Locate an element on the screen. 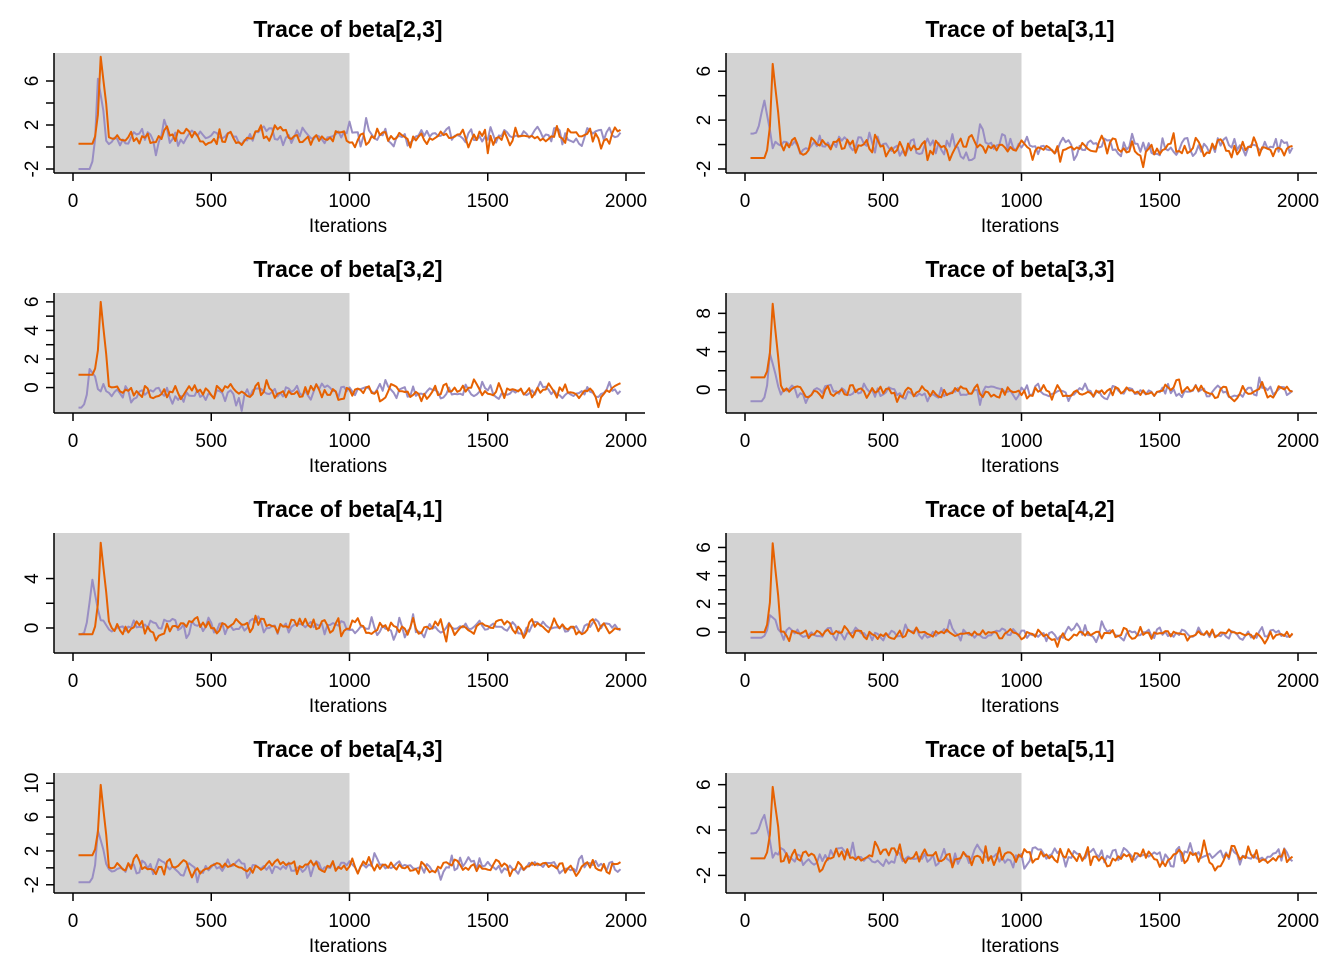 This screenshot has height=960, width=1344. chart-title: Trace of beta[3,2] is located at coordinates (347, 269).